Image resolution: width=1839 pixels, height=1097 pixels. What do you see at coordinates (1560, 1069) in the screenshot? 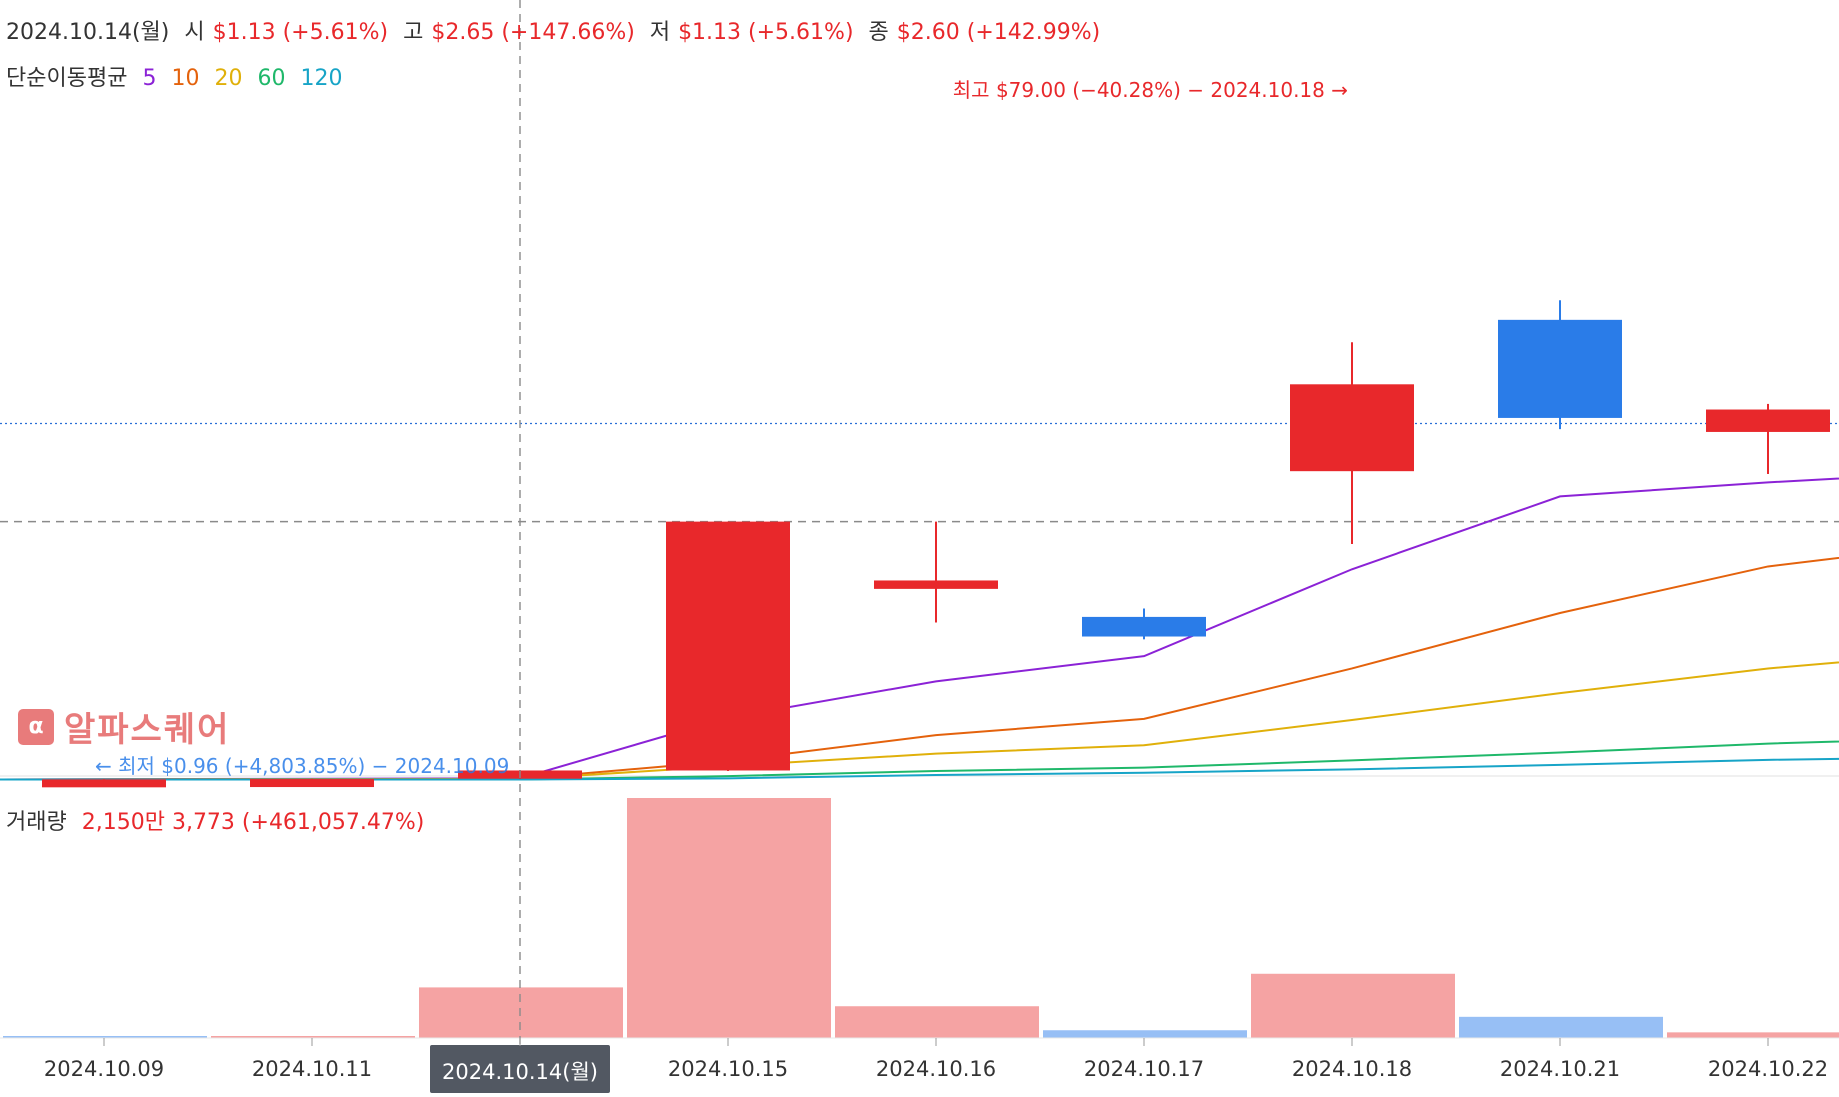
I see `x-tick-label: 2024.10.21` at bounding box center [1560, 1069].